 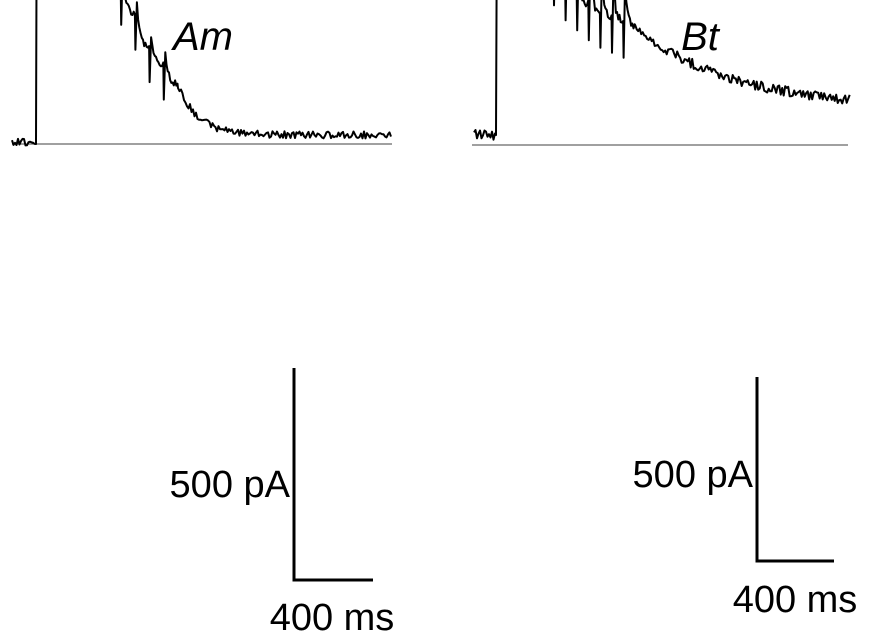 What do you see at coordinates (332, 475) in the screenshot?
I see `scale-bar-am` at bounding box center [332, 475].